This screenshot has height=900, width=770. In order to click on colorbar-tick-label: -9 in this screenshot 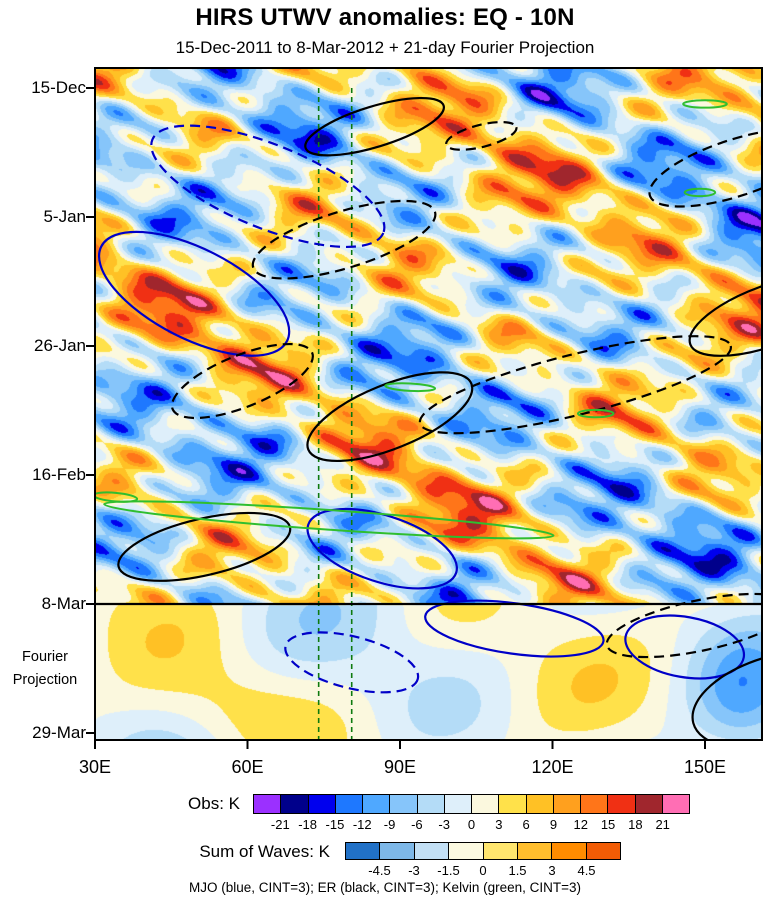, I will do `click(389, 824)`.